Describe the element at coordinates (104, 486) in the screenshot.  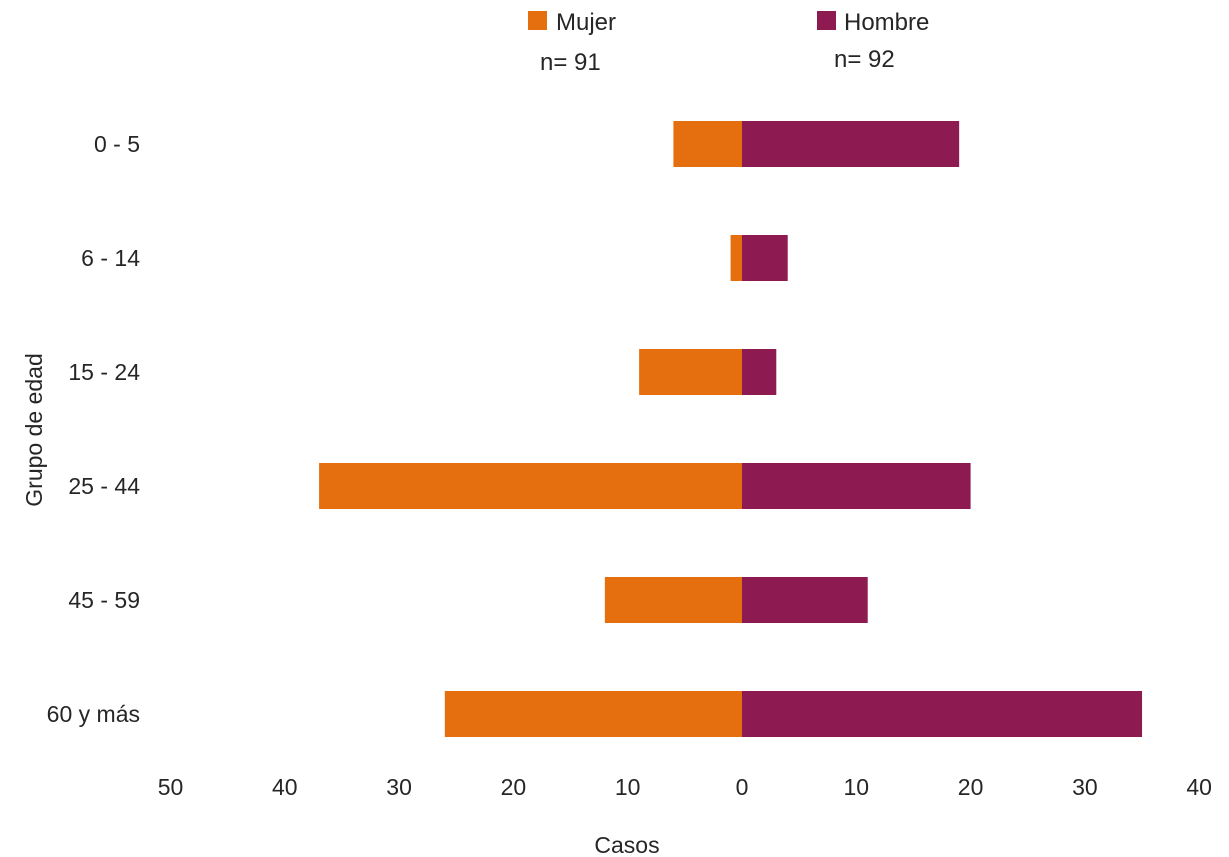
I see `category-label-3: 25 - 44` at that location.